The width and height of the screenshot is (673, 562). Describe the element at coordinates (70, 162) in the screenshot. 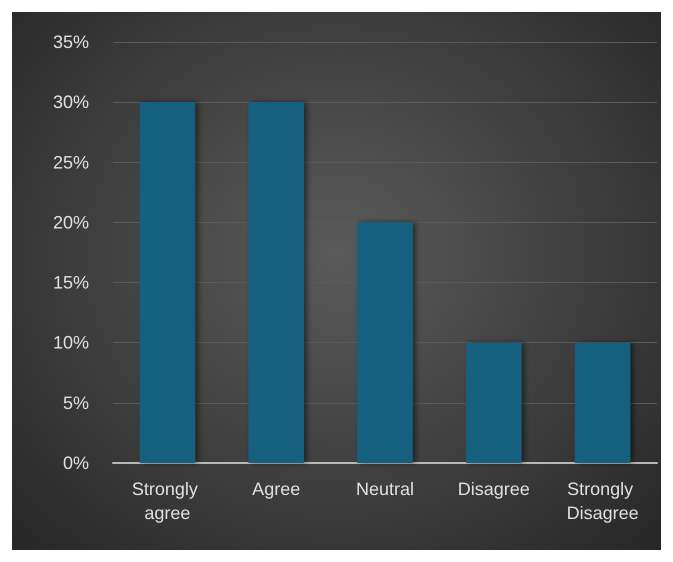

I see `y-tick-label: 25%` at that location.